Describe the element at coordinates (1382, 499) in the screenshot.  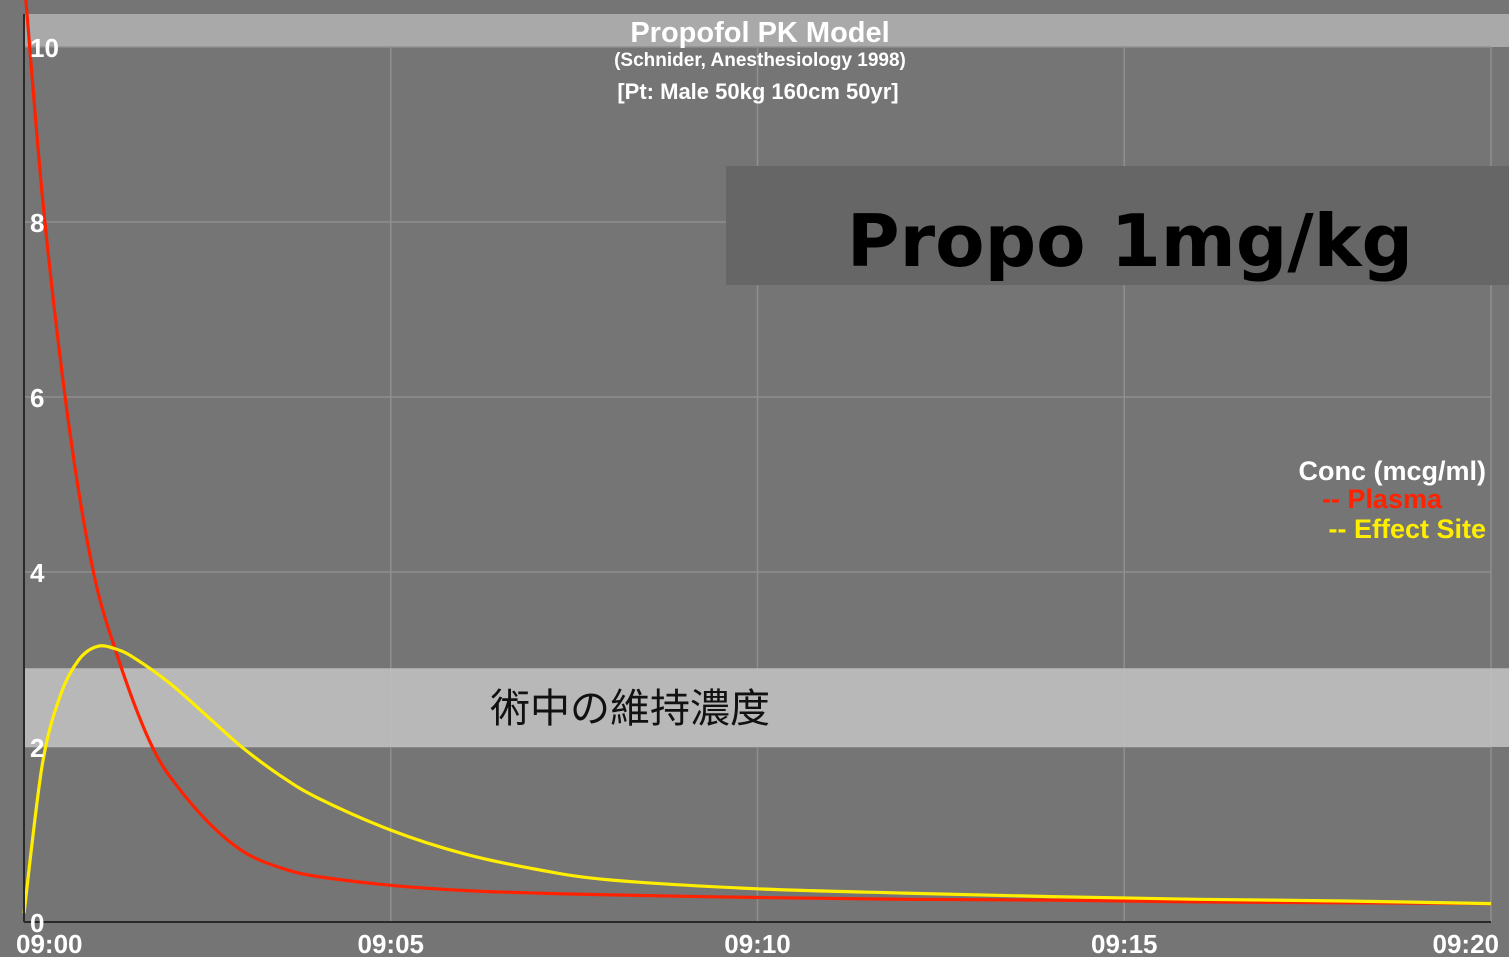
I see `legend-plasma: -- Plasma` at that location.